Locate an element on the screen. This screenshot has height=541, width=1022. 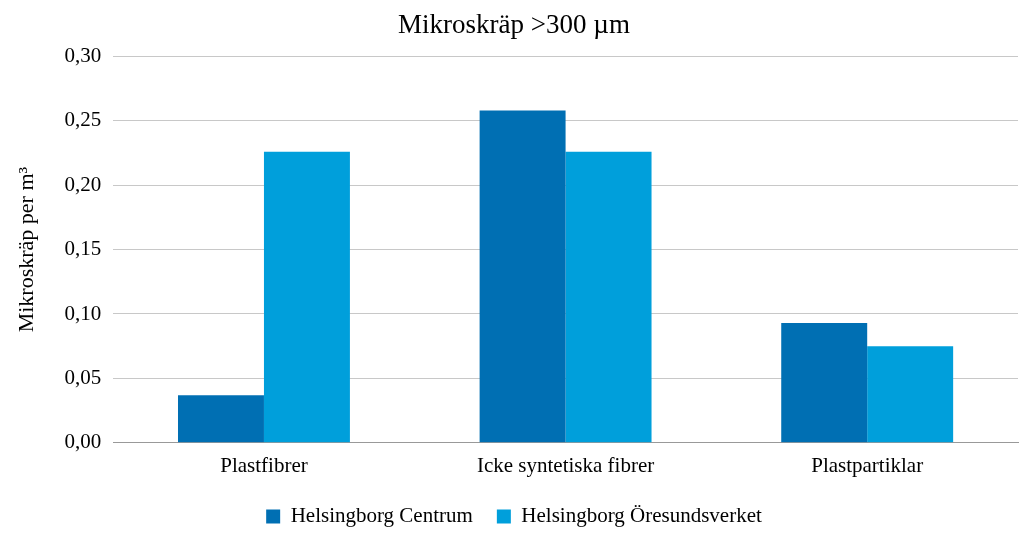
y-axis-title: Mikroskräp per m³ is located at coordinates (25, 249).